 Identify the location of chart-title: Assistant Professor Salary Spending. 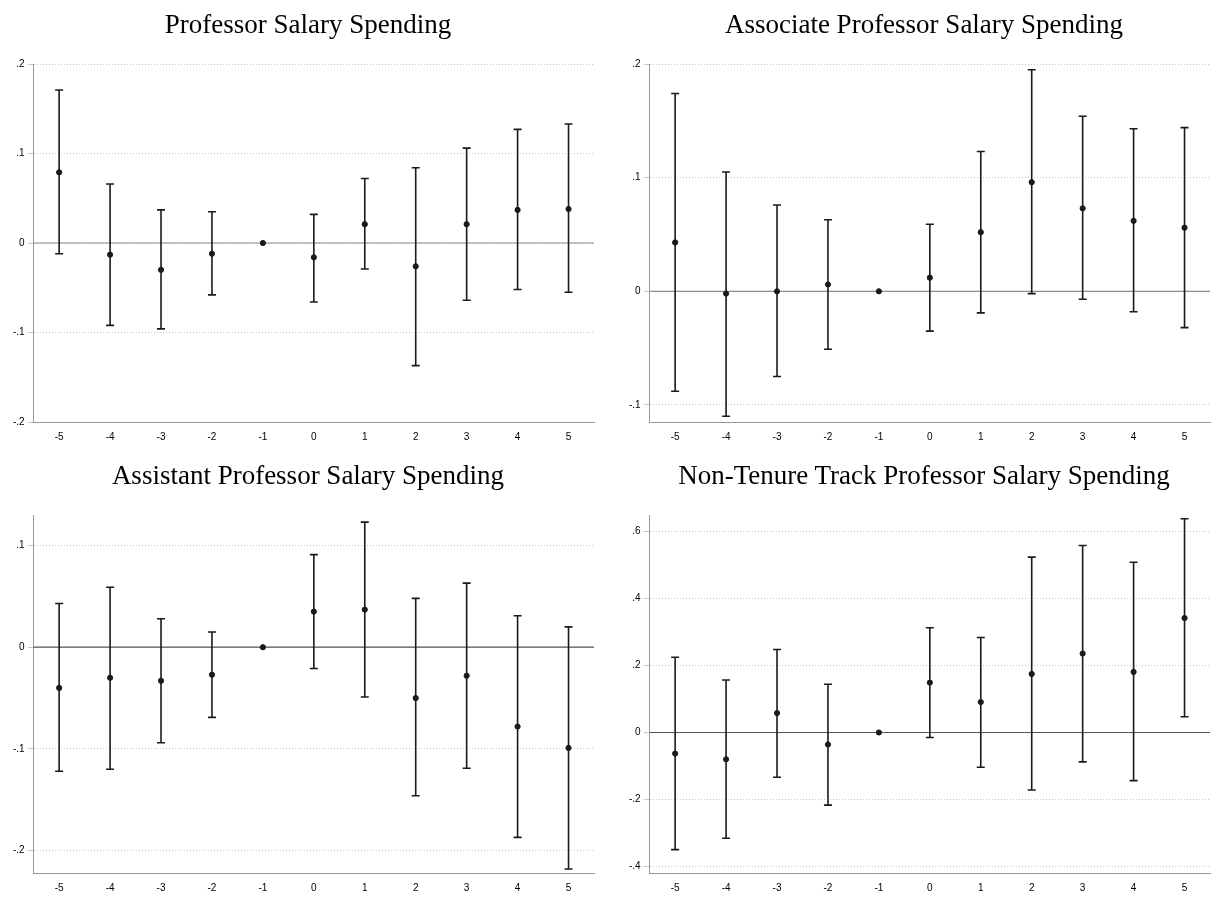
(308, 475).